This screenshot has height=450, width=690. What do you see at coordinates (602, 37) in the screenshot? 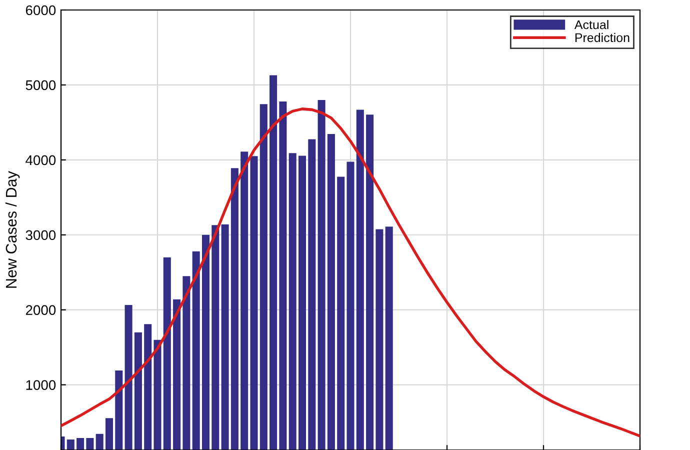
I see `legend-label: Prediction` at bounding box center [602, 37].